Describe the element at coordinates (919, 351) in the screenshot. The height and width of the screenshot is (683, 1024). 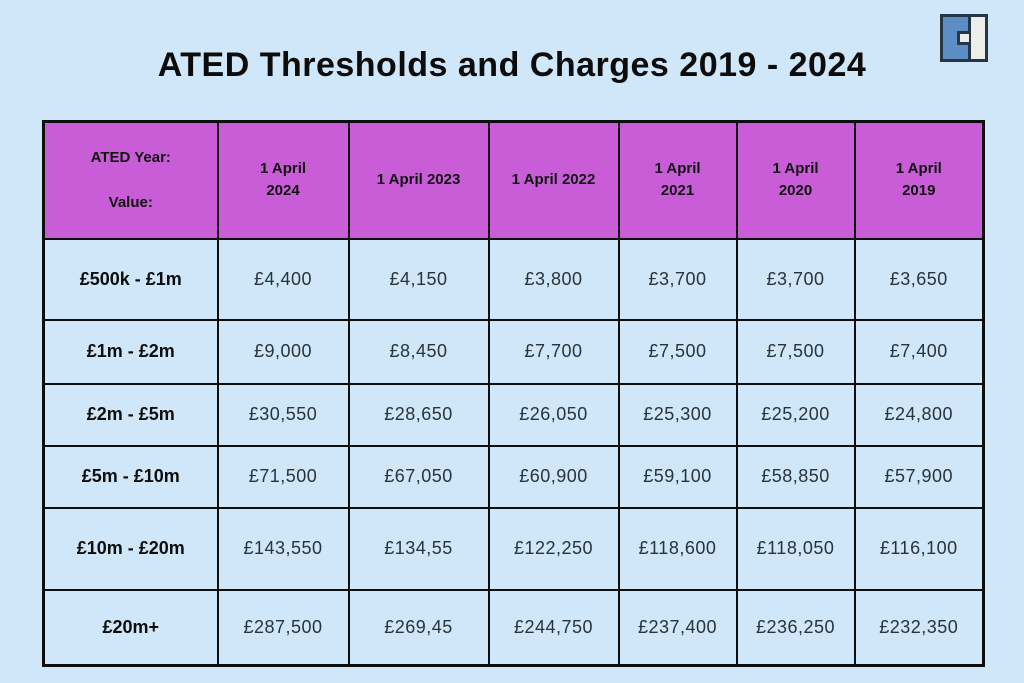
I see `table-cell: £7,400` at that location.